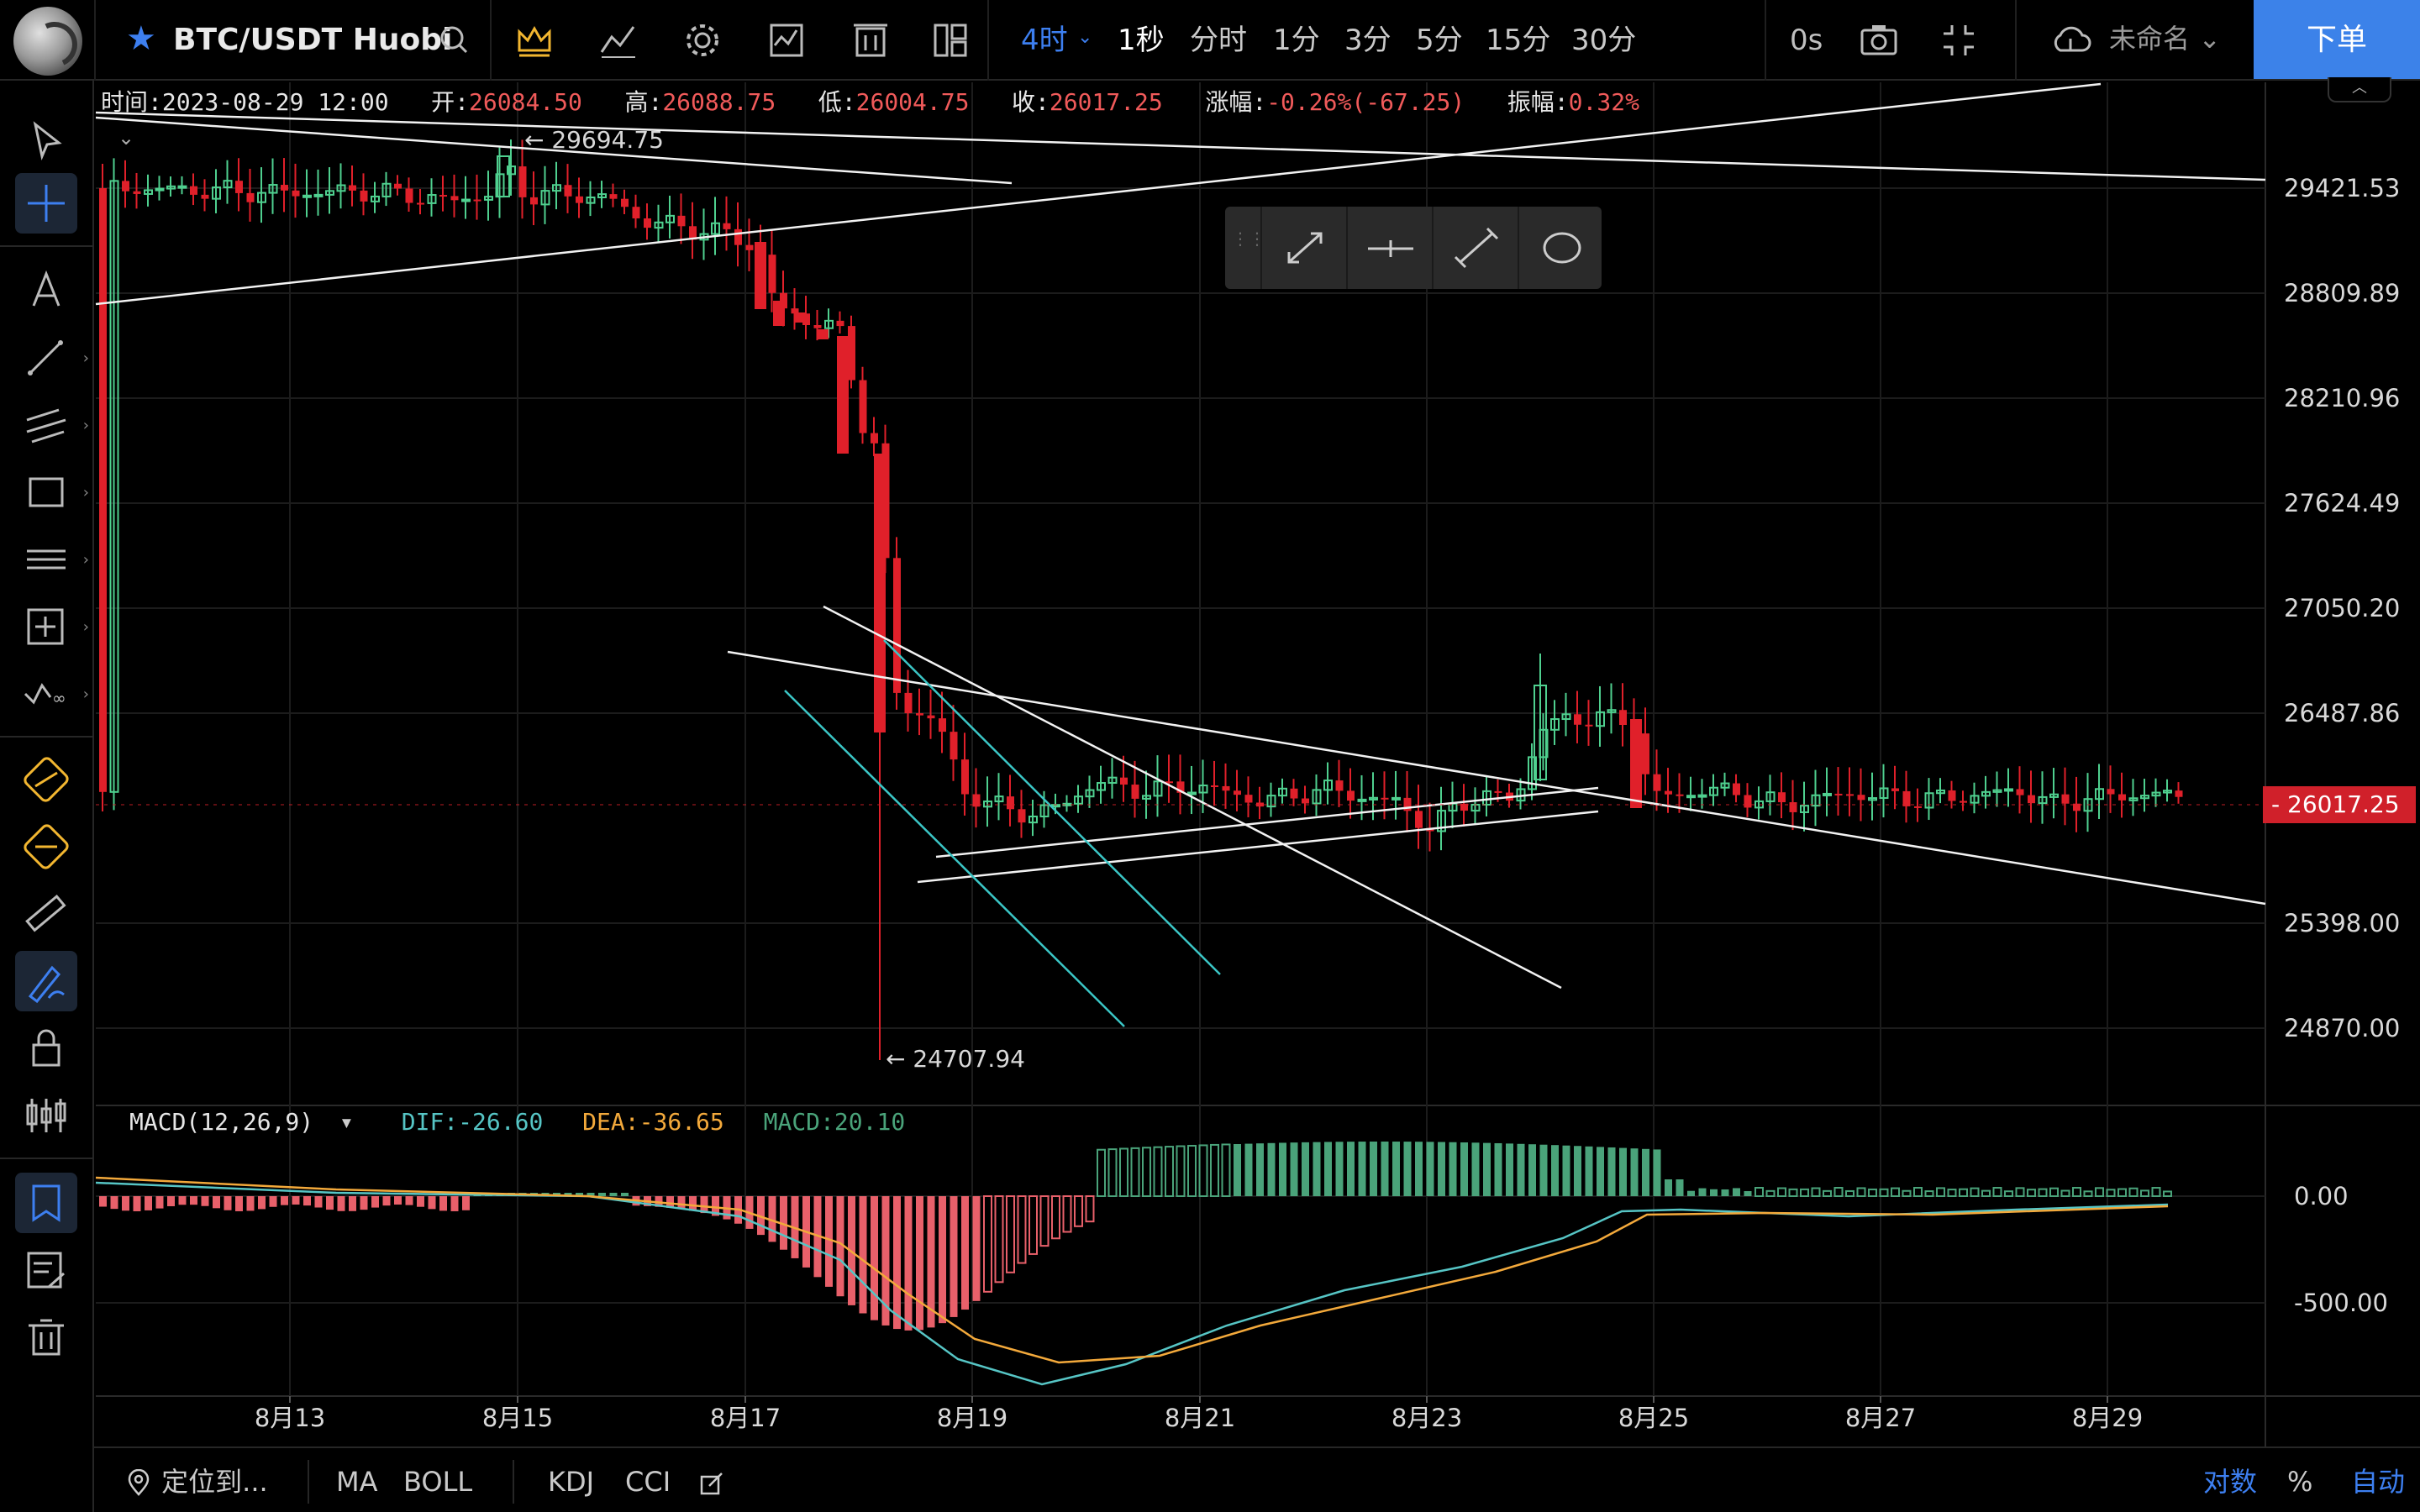  Describe the element at coordinates (141, 38) in the screenshot. I see `favorite-star-icon: ★` at that location.